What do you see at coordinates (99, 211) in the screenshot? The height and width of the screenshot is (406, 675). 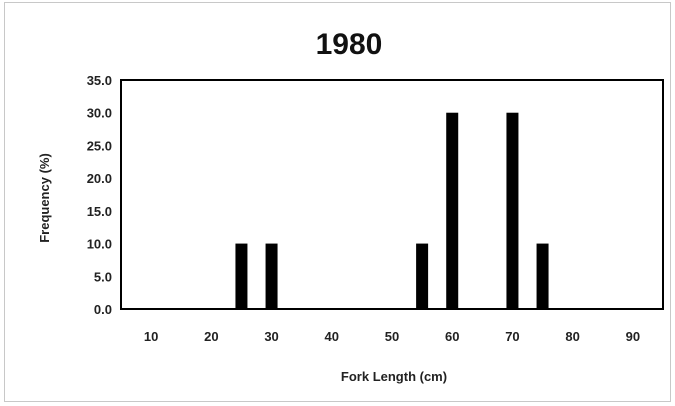 I see `y-tick-label: 15.0` at bounding box center [99, 211].